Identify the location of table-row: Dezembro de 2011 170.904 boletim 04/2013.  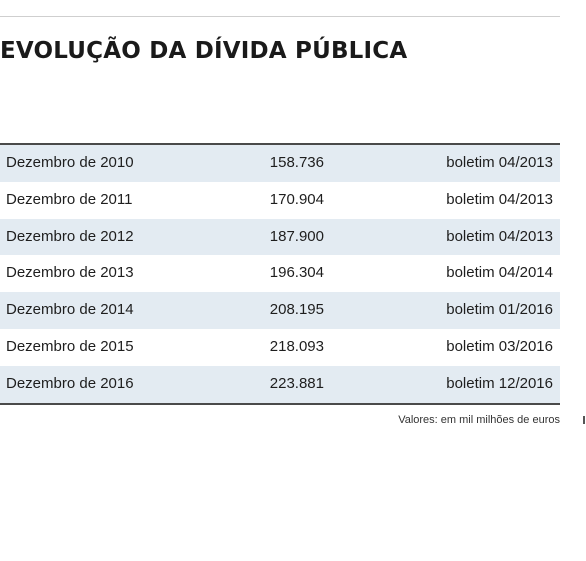
(280, 200).